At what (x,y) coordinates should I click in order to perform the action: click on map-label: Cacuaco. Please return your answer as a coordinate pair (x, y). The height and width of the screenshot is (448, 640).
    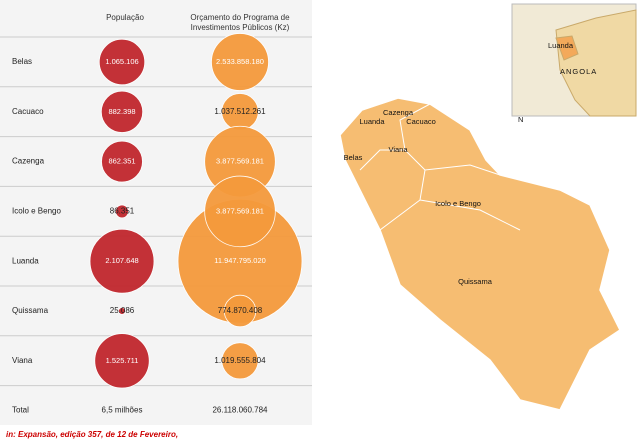
    Looking at the image, I should click on (421, 121).